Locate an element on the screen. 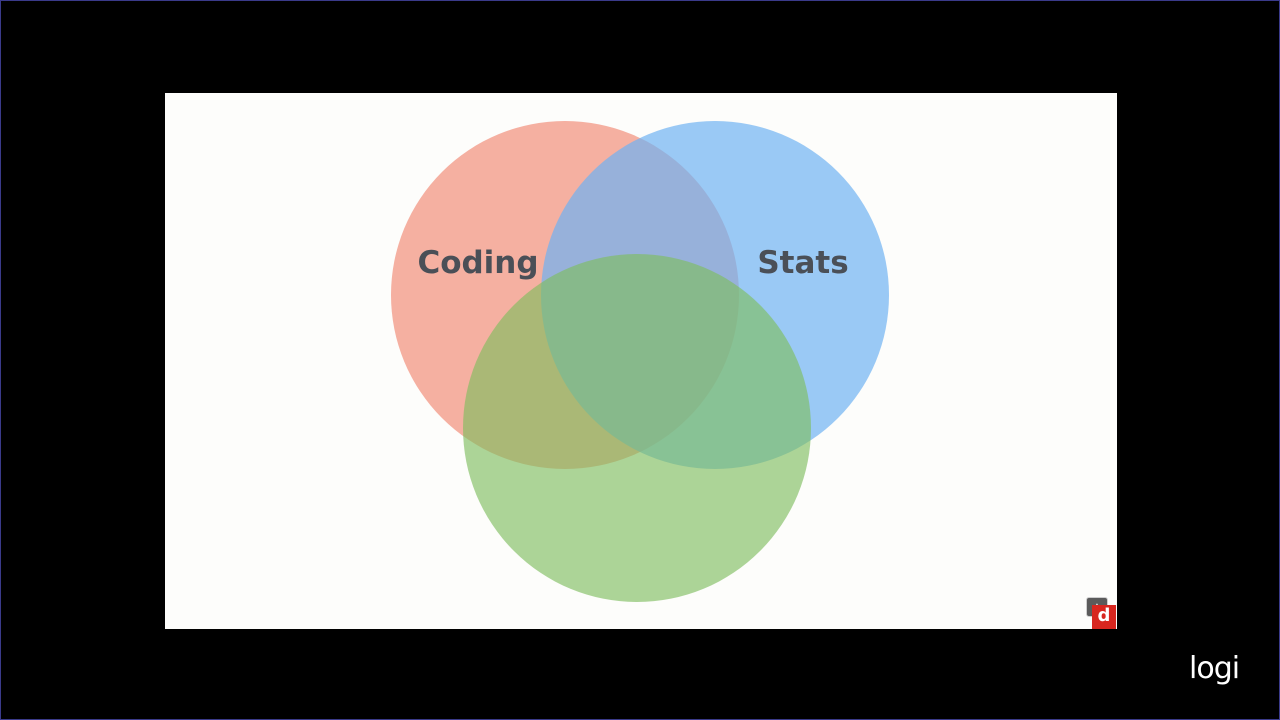 The image size is (1280, 720). watermark-badge: ▲ d is located at coordinates (1102, 613).